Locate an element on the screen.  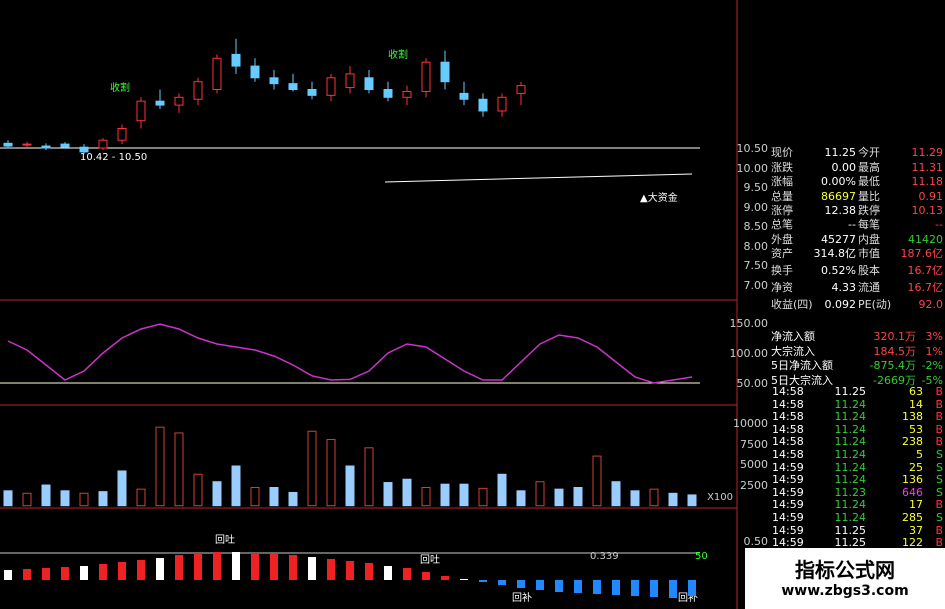
quote-label: 跌停 is located at coordinates (869, 210).